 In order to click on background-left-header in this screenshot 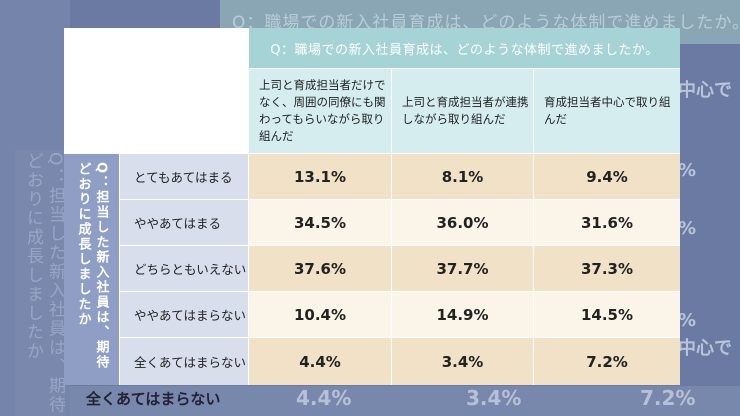, I will do `click(40, 283)`.